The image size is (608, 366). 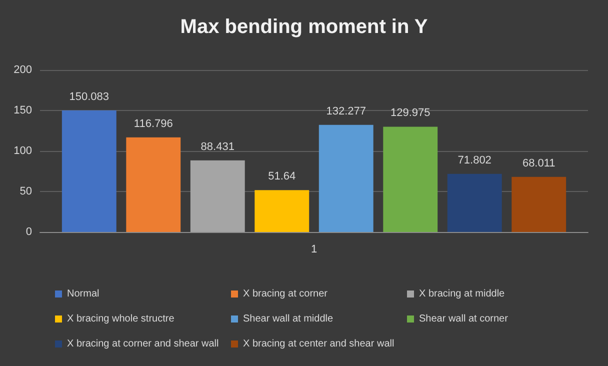 What do you see at coordinates (462, 294) in the screenshot?
I see `legend-label: X bracing at middle` at bounding box center [462, 294].